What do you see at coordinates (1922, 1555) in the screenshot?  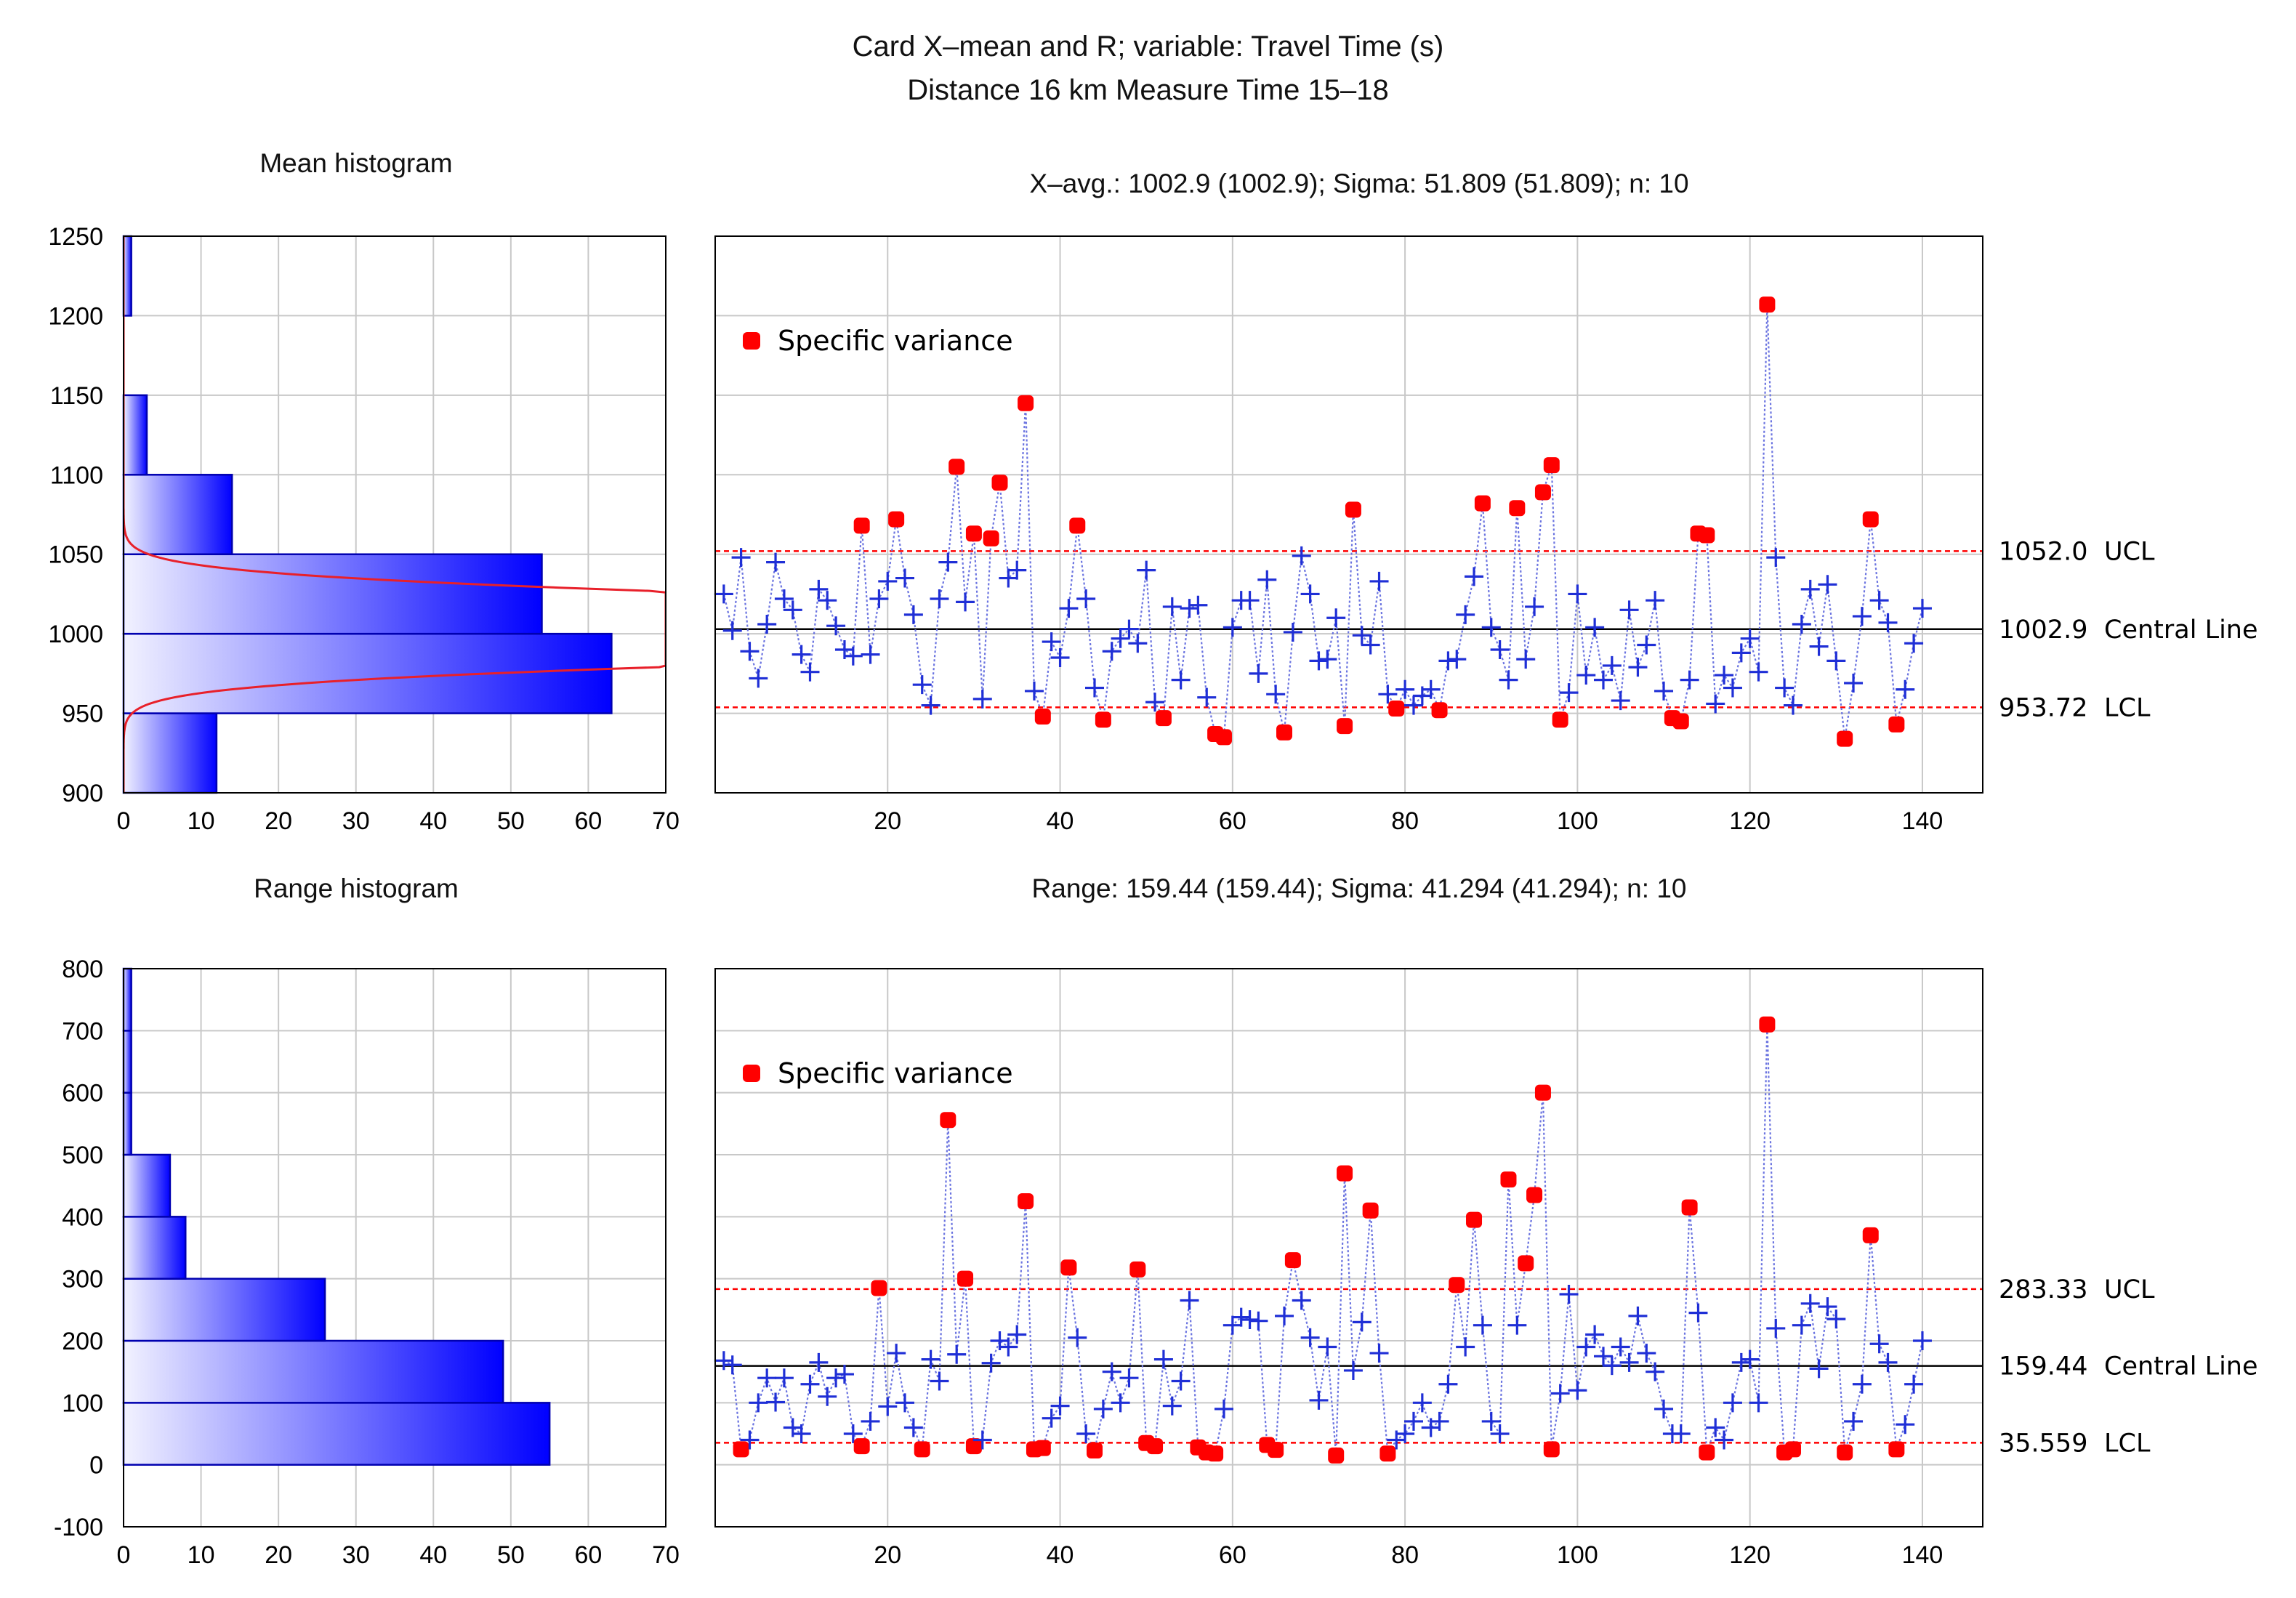 I see `range-chart-x-tick-label: 140` at bounding box center [1922, 1555].